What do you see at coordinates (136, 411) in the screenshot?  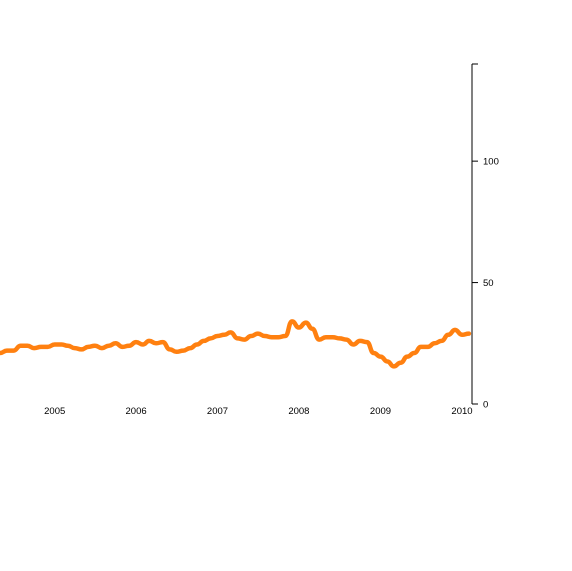 I see `x-tick-label: 2006` at bounding box center [136, 411].